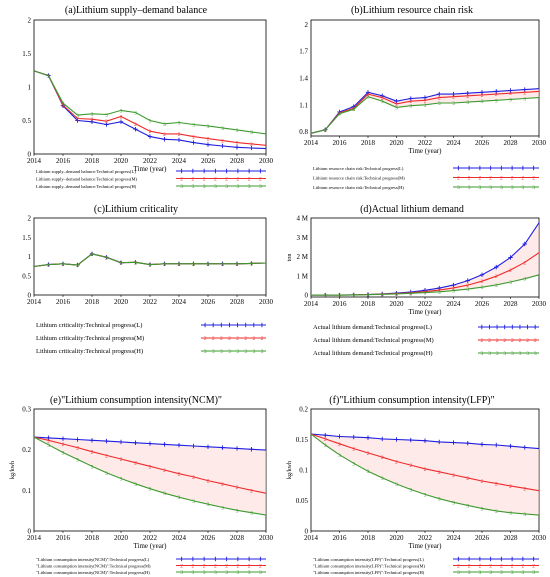  Describe the element at coordinates (482, 538) in the screenshot. I see `x-tick-label: 2026` at that location.